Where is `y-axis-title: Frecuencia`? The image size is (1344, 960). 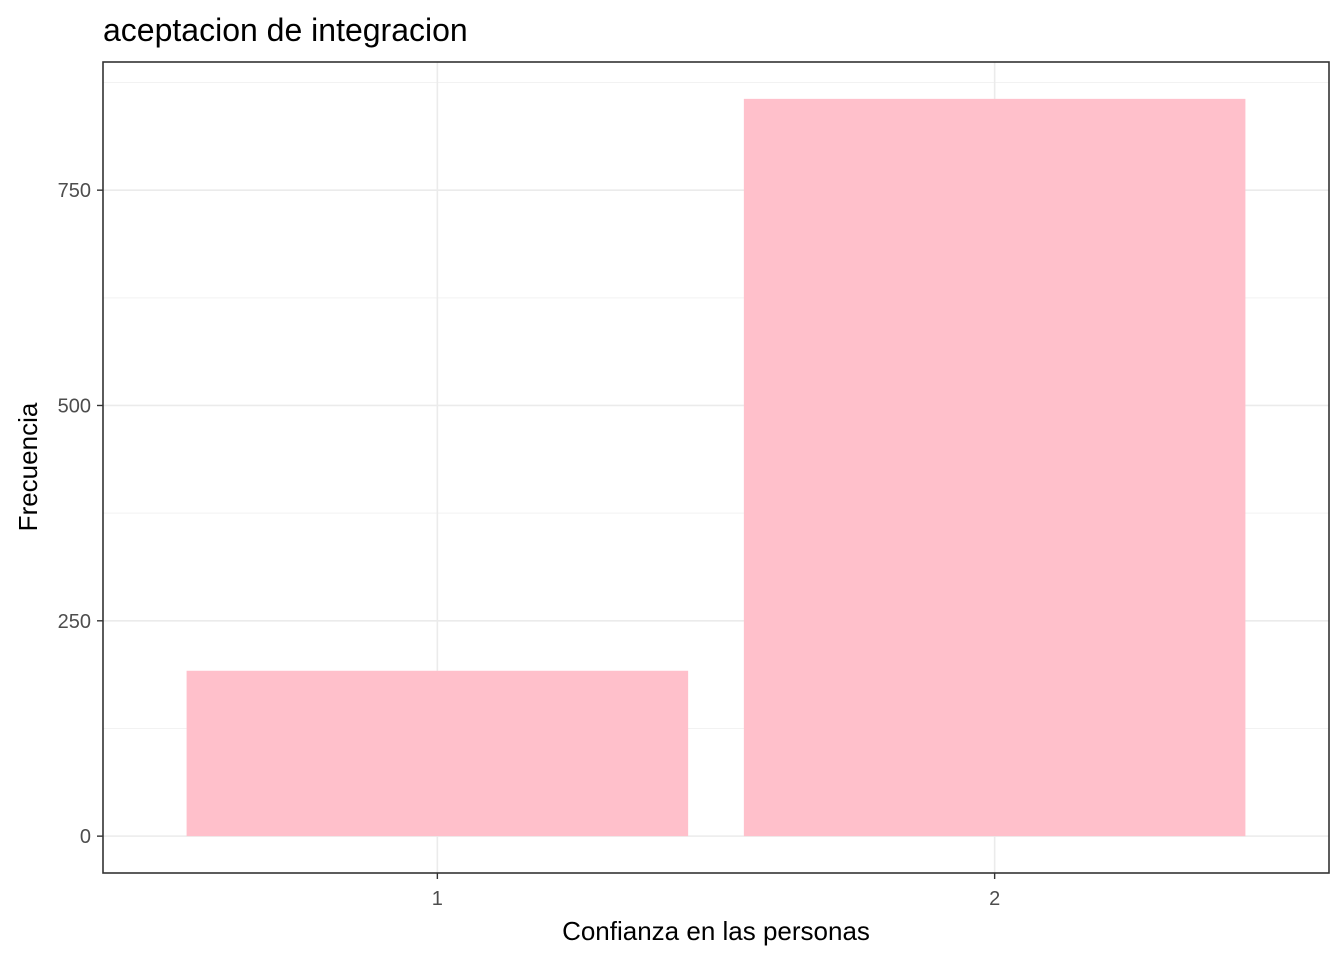
y-axis-title: Frecuencia is located at coordinates (28, 466).